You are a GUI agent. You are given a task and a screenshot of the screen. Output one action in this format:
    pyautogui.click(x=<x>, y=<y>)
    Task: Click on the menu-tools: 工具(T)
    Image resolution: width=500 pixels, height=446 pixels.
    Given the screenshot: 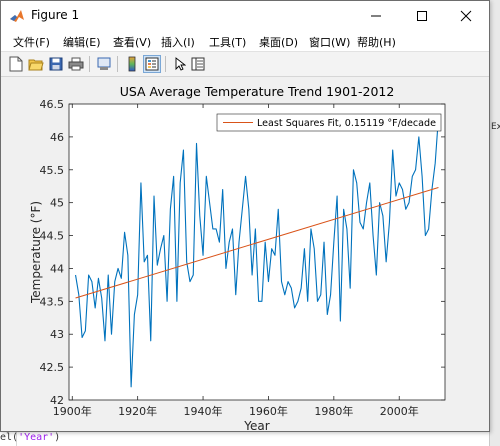 What is the action you would take?
    pyautogui.click(x=228, y=42)
    